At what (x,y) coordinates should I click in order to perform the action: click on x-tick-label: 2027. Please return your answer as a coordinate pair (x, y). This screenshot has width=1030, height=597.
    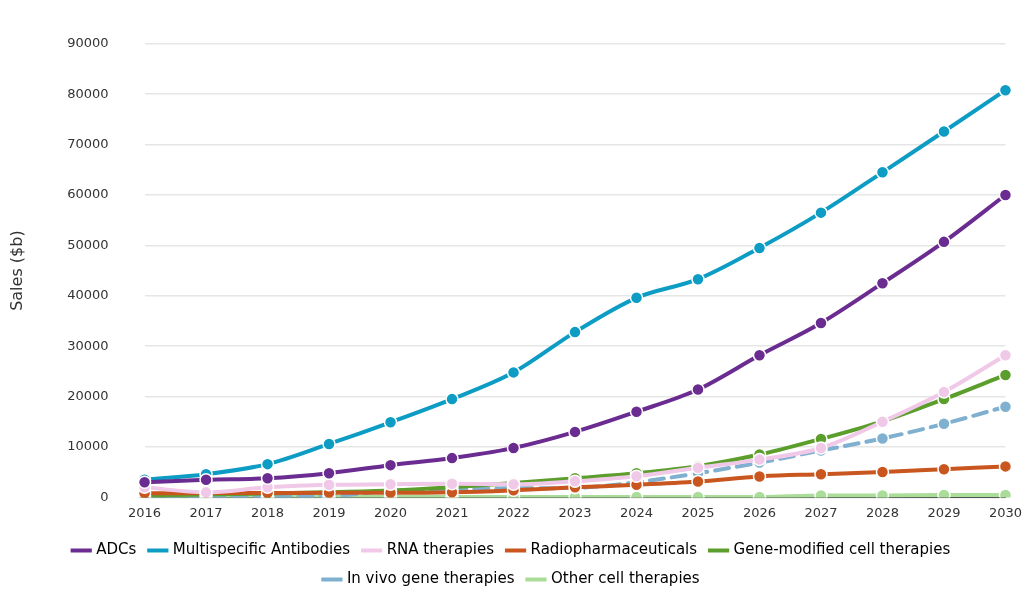
    Looking at the image, I should click on (821, 512).